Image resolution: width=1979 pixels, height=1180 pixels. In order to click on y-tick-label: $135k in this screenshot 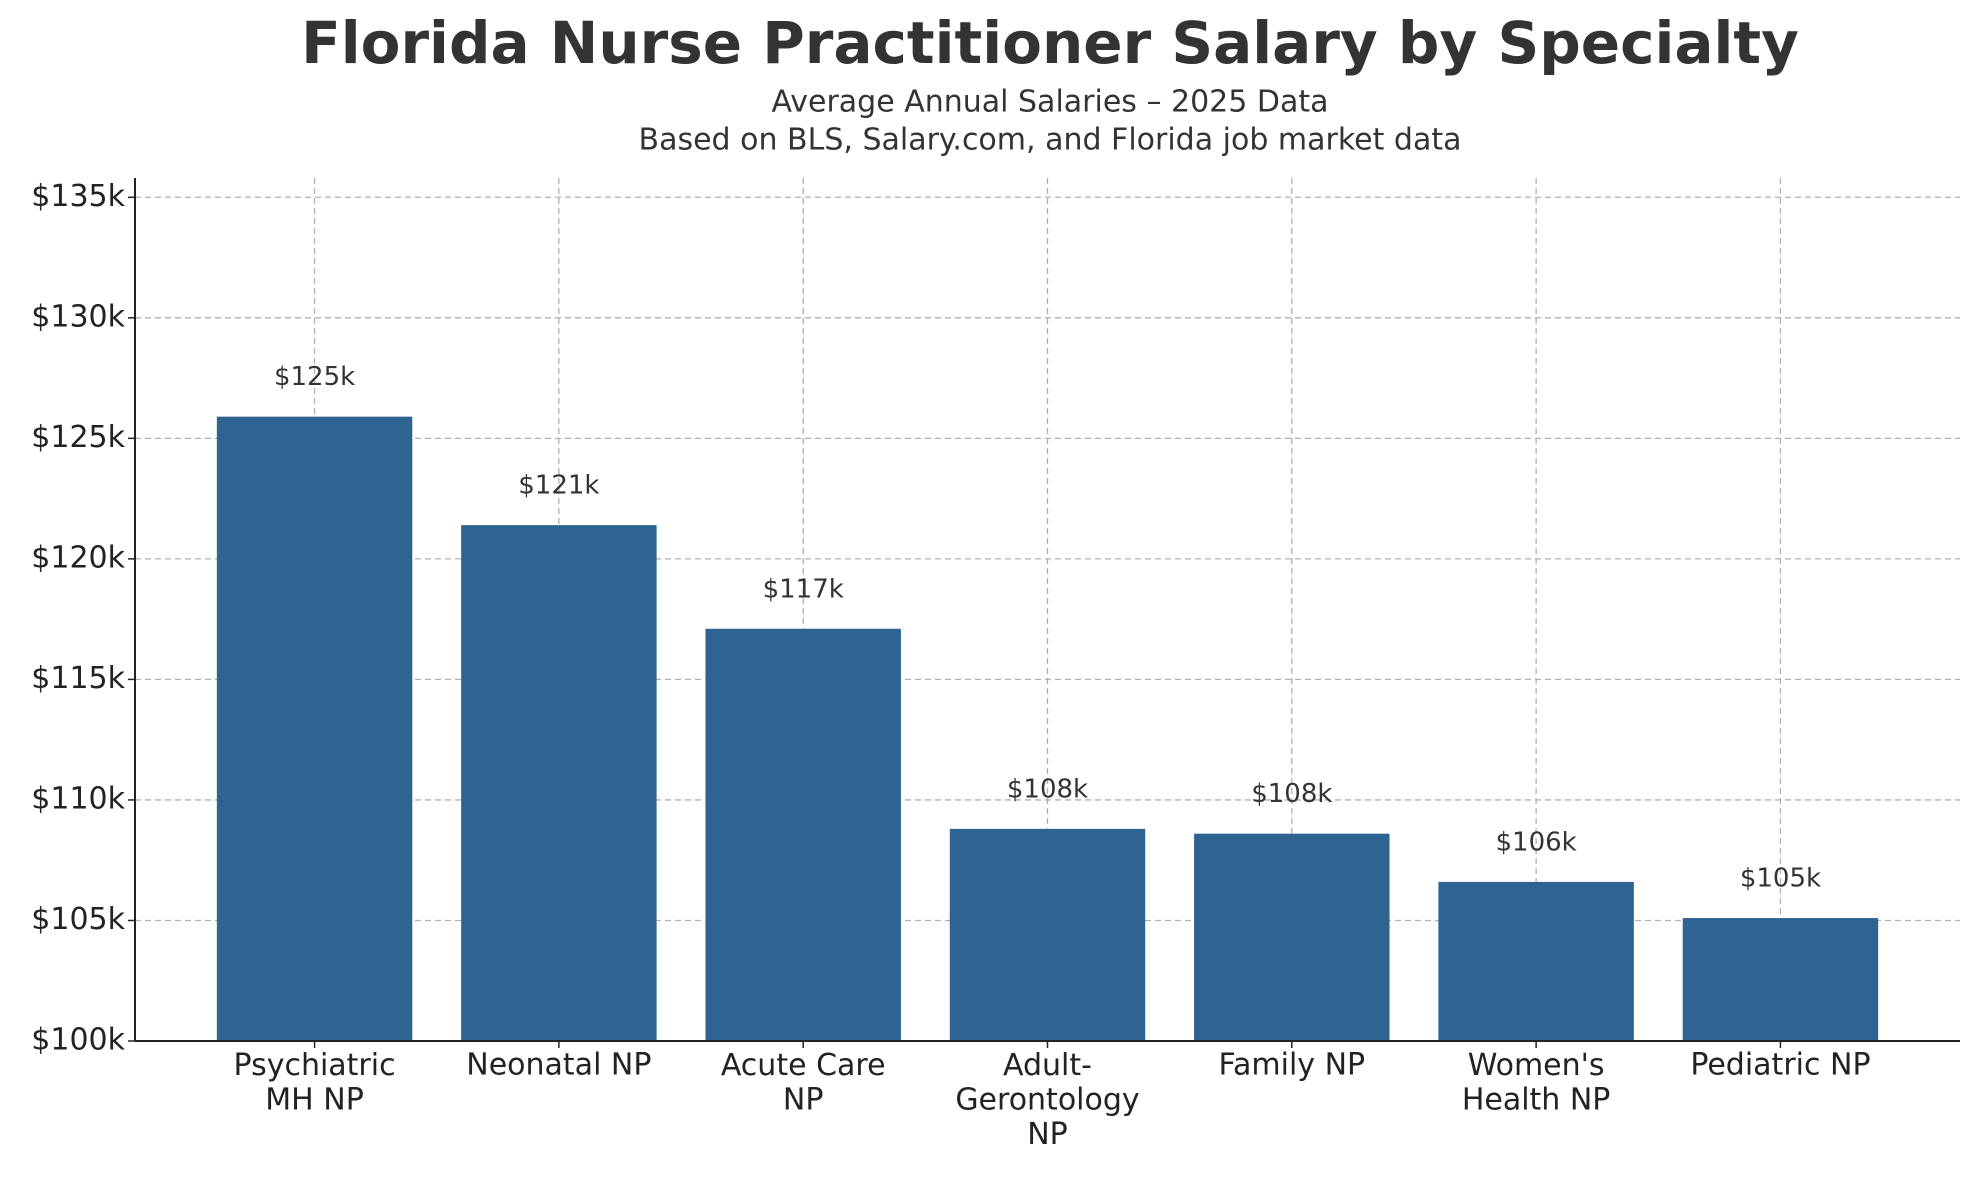, I will do `click(78, 196)`.